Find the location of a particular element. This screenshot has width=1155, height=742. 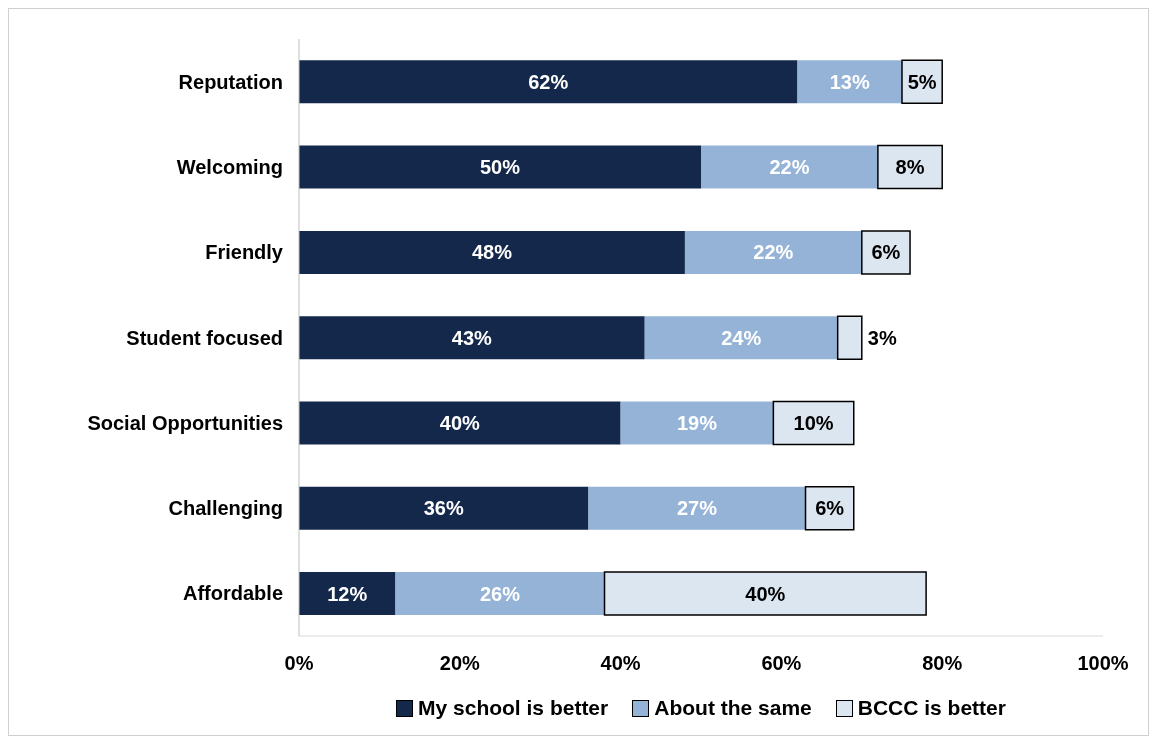

data-label: 8% is located at coordinates (910, 167).